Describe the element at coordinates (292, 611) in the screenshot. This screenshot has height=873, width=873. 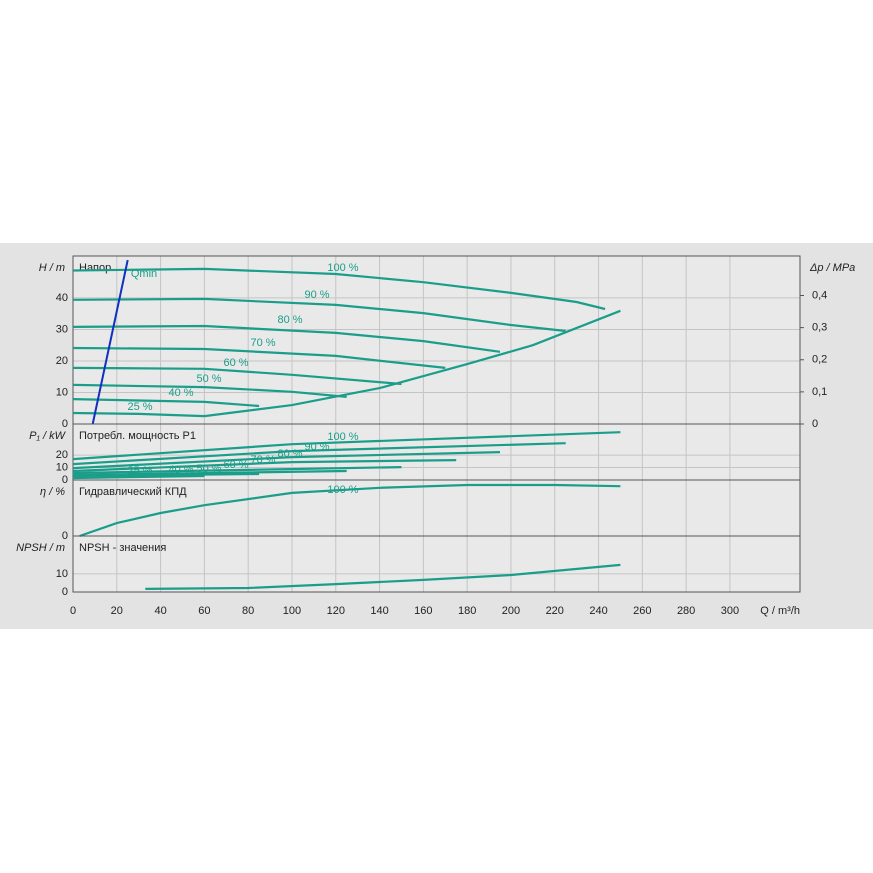
I see `x-tick-label: 100` at that location.